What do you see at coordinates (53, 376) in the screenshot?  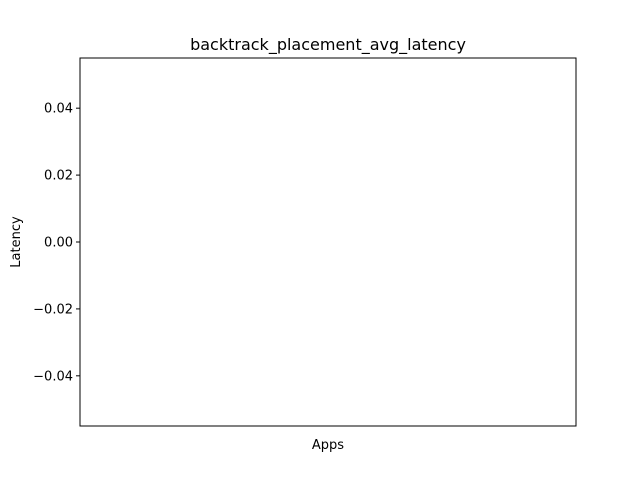 I see `y-tick-label: −0.04` at bounding box center [53, 376].